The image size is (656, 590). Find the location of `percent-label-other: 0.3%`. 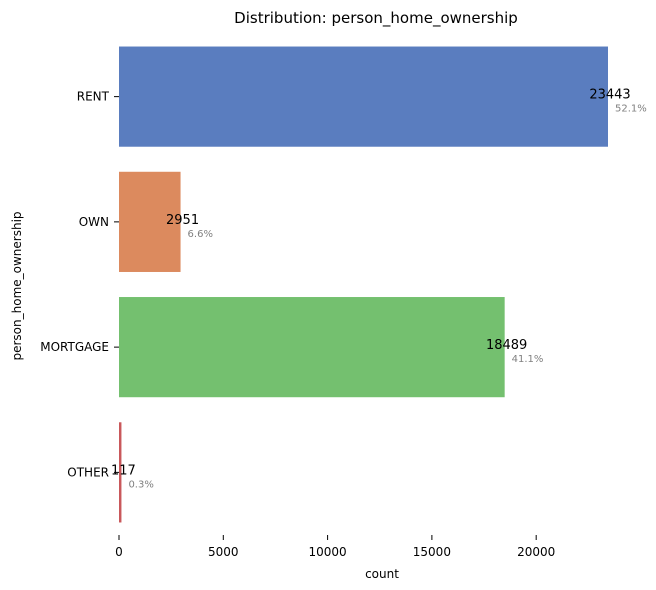

percent-label-other: 0.3% is located at coordinates (140, 484).